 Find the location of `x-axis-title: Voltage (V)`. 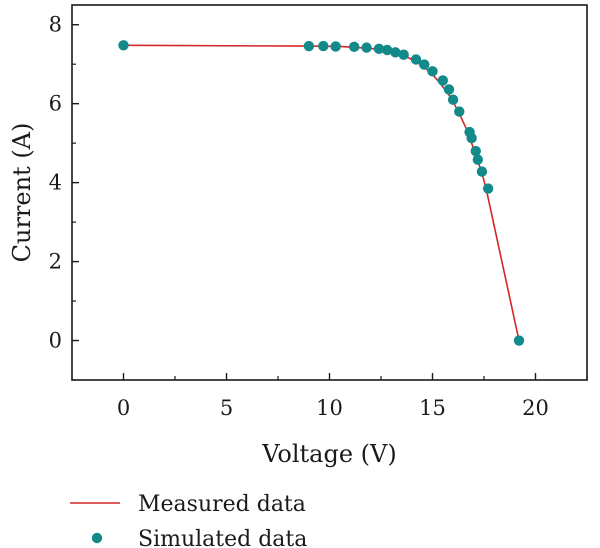

x-axis-title: Voltage (V) is located at coordinates (328, 454).